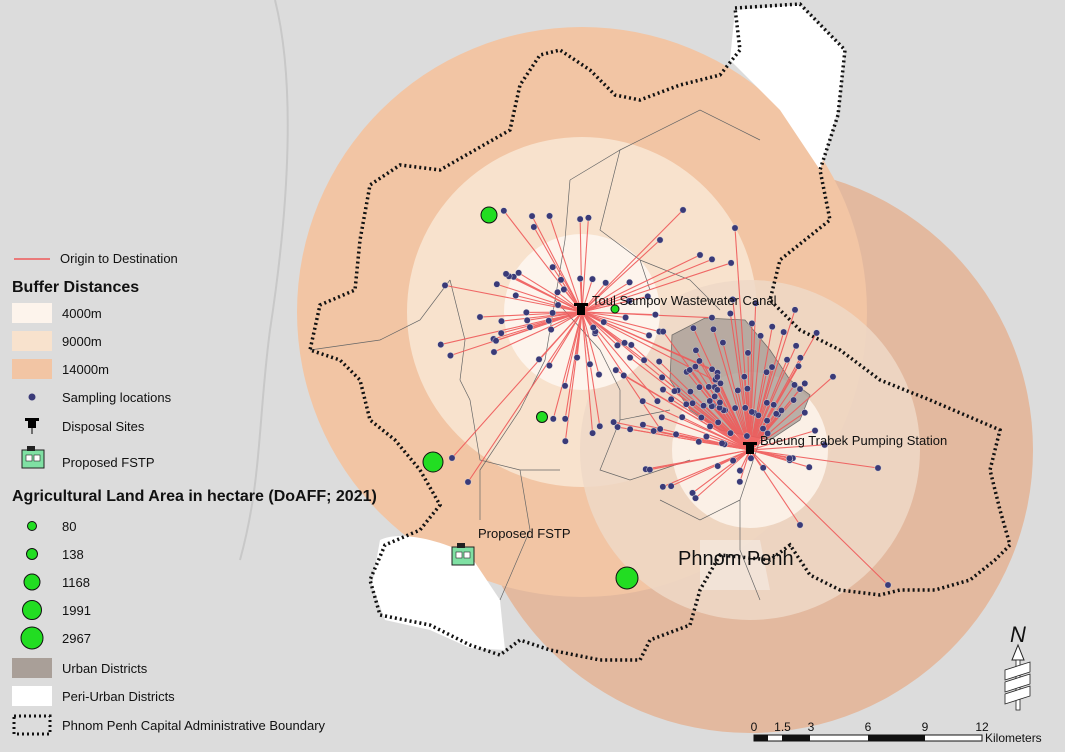 This screenshot has width=1065, height=752. What do you see at coordinates (33, 457) in the screenshot?
I see `legend-fstp-icon` at bounding box center [33, 457].